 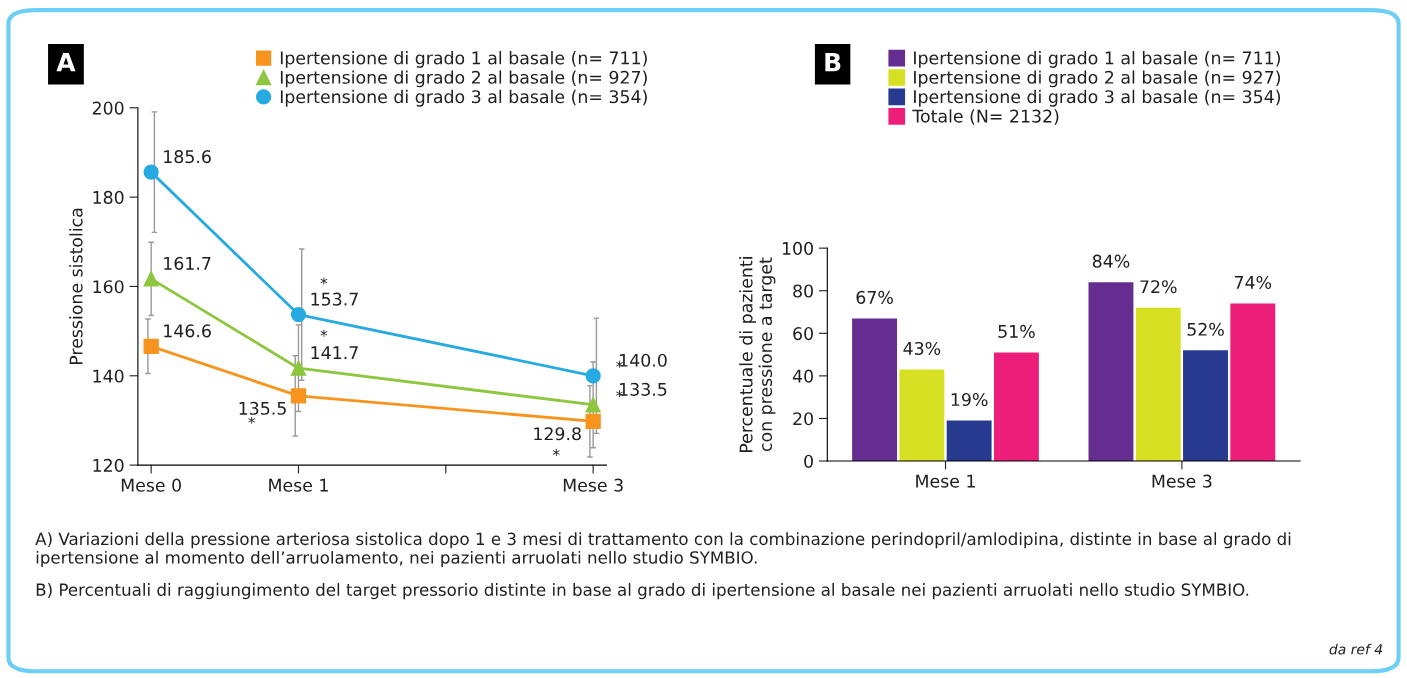 What do you see at coordinates (803, 334) in the screenshot?
I see `y-tick-label: 60` at bounding box center [803, 334].